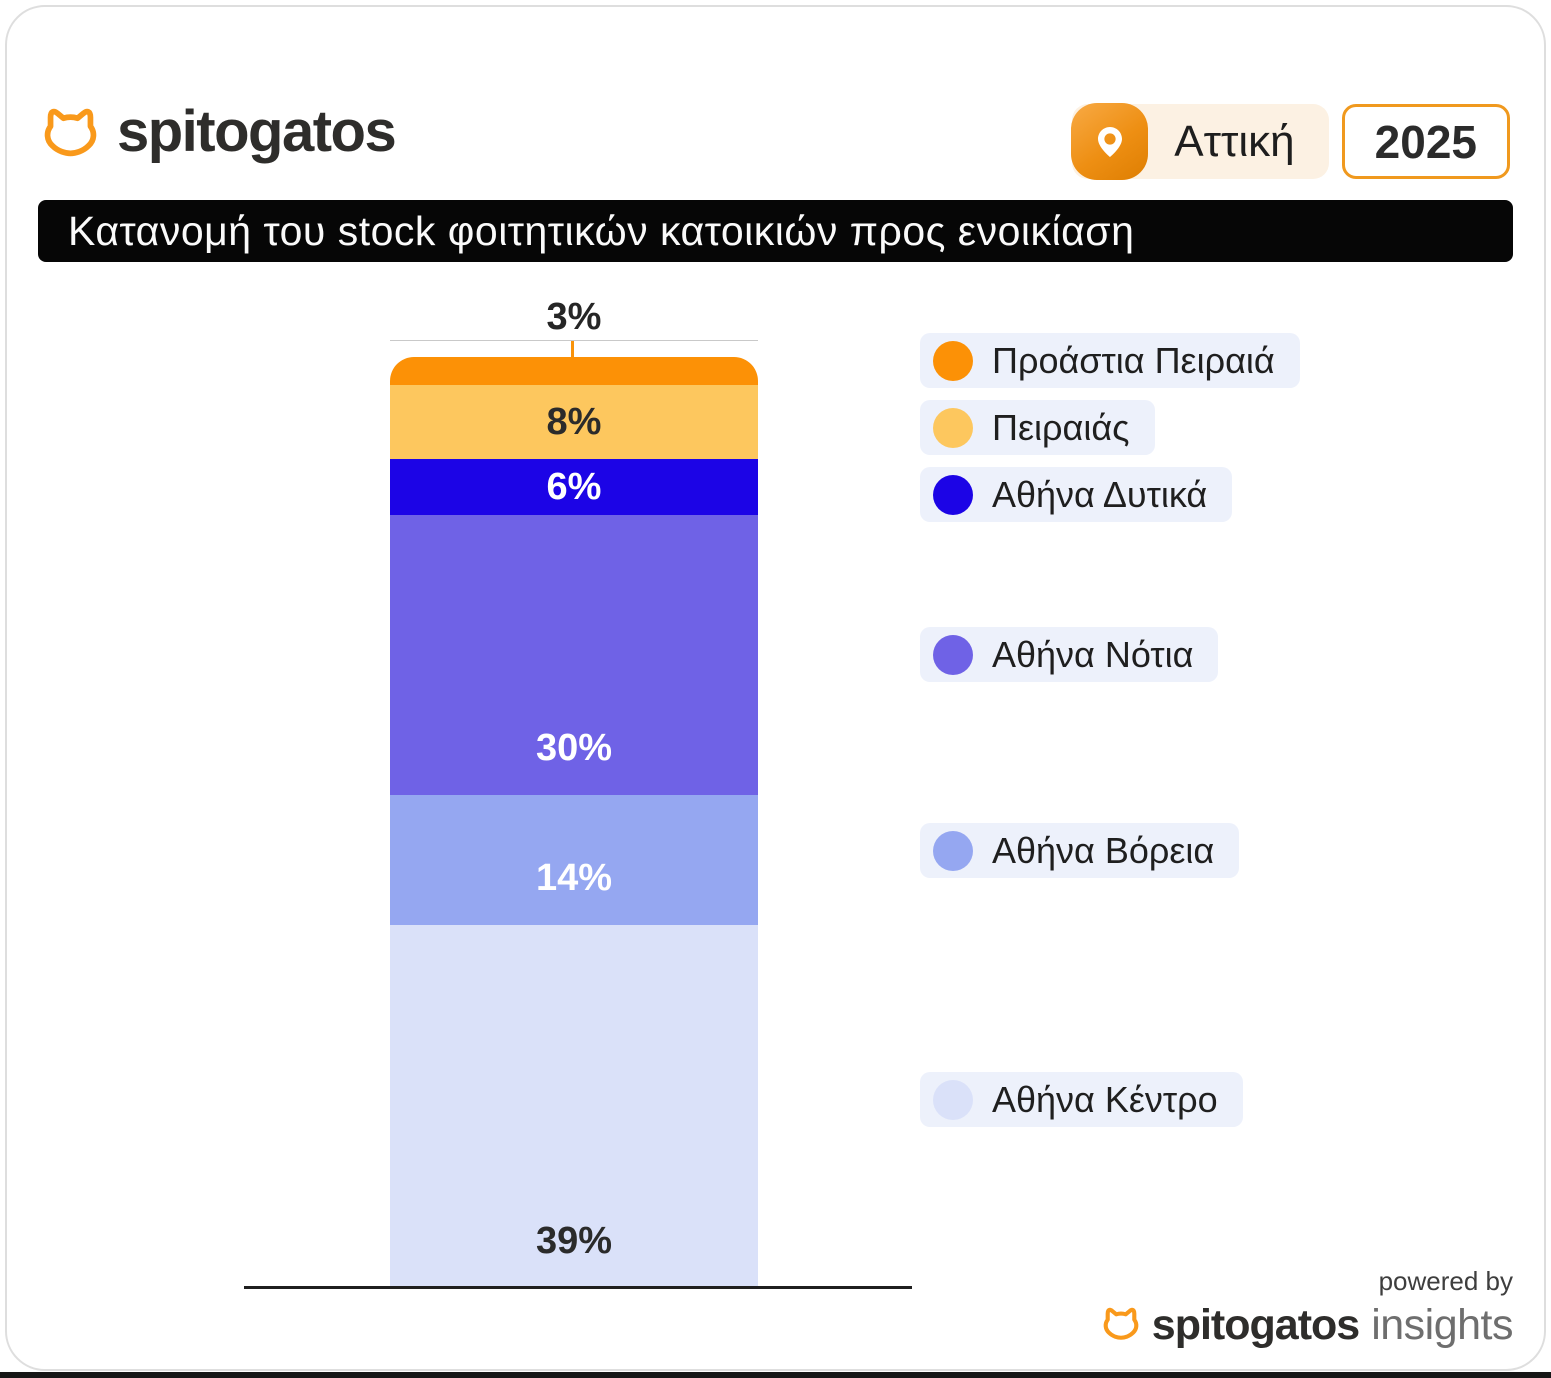  I want to click on segment-value-label: 6%, so click(574, 487).